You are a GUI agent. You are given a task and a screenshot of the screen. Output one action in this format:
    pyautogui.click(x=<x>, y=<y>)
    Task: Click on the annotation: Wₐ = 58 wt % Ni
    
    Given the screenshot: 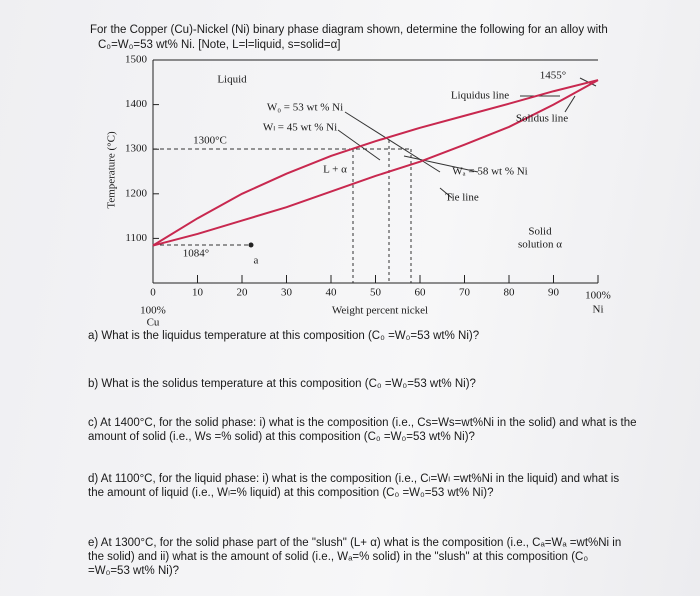 What is the action you would take?
    pyautogui.click(x=490, y=172)
    